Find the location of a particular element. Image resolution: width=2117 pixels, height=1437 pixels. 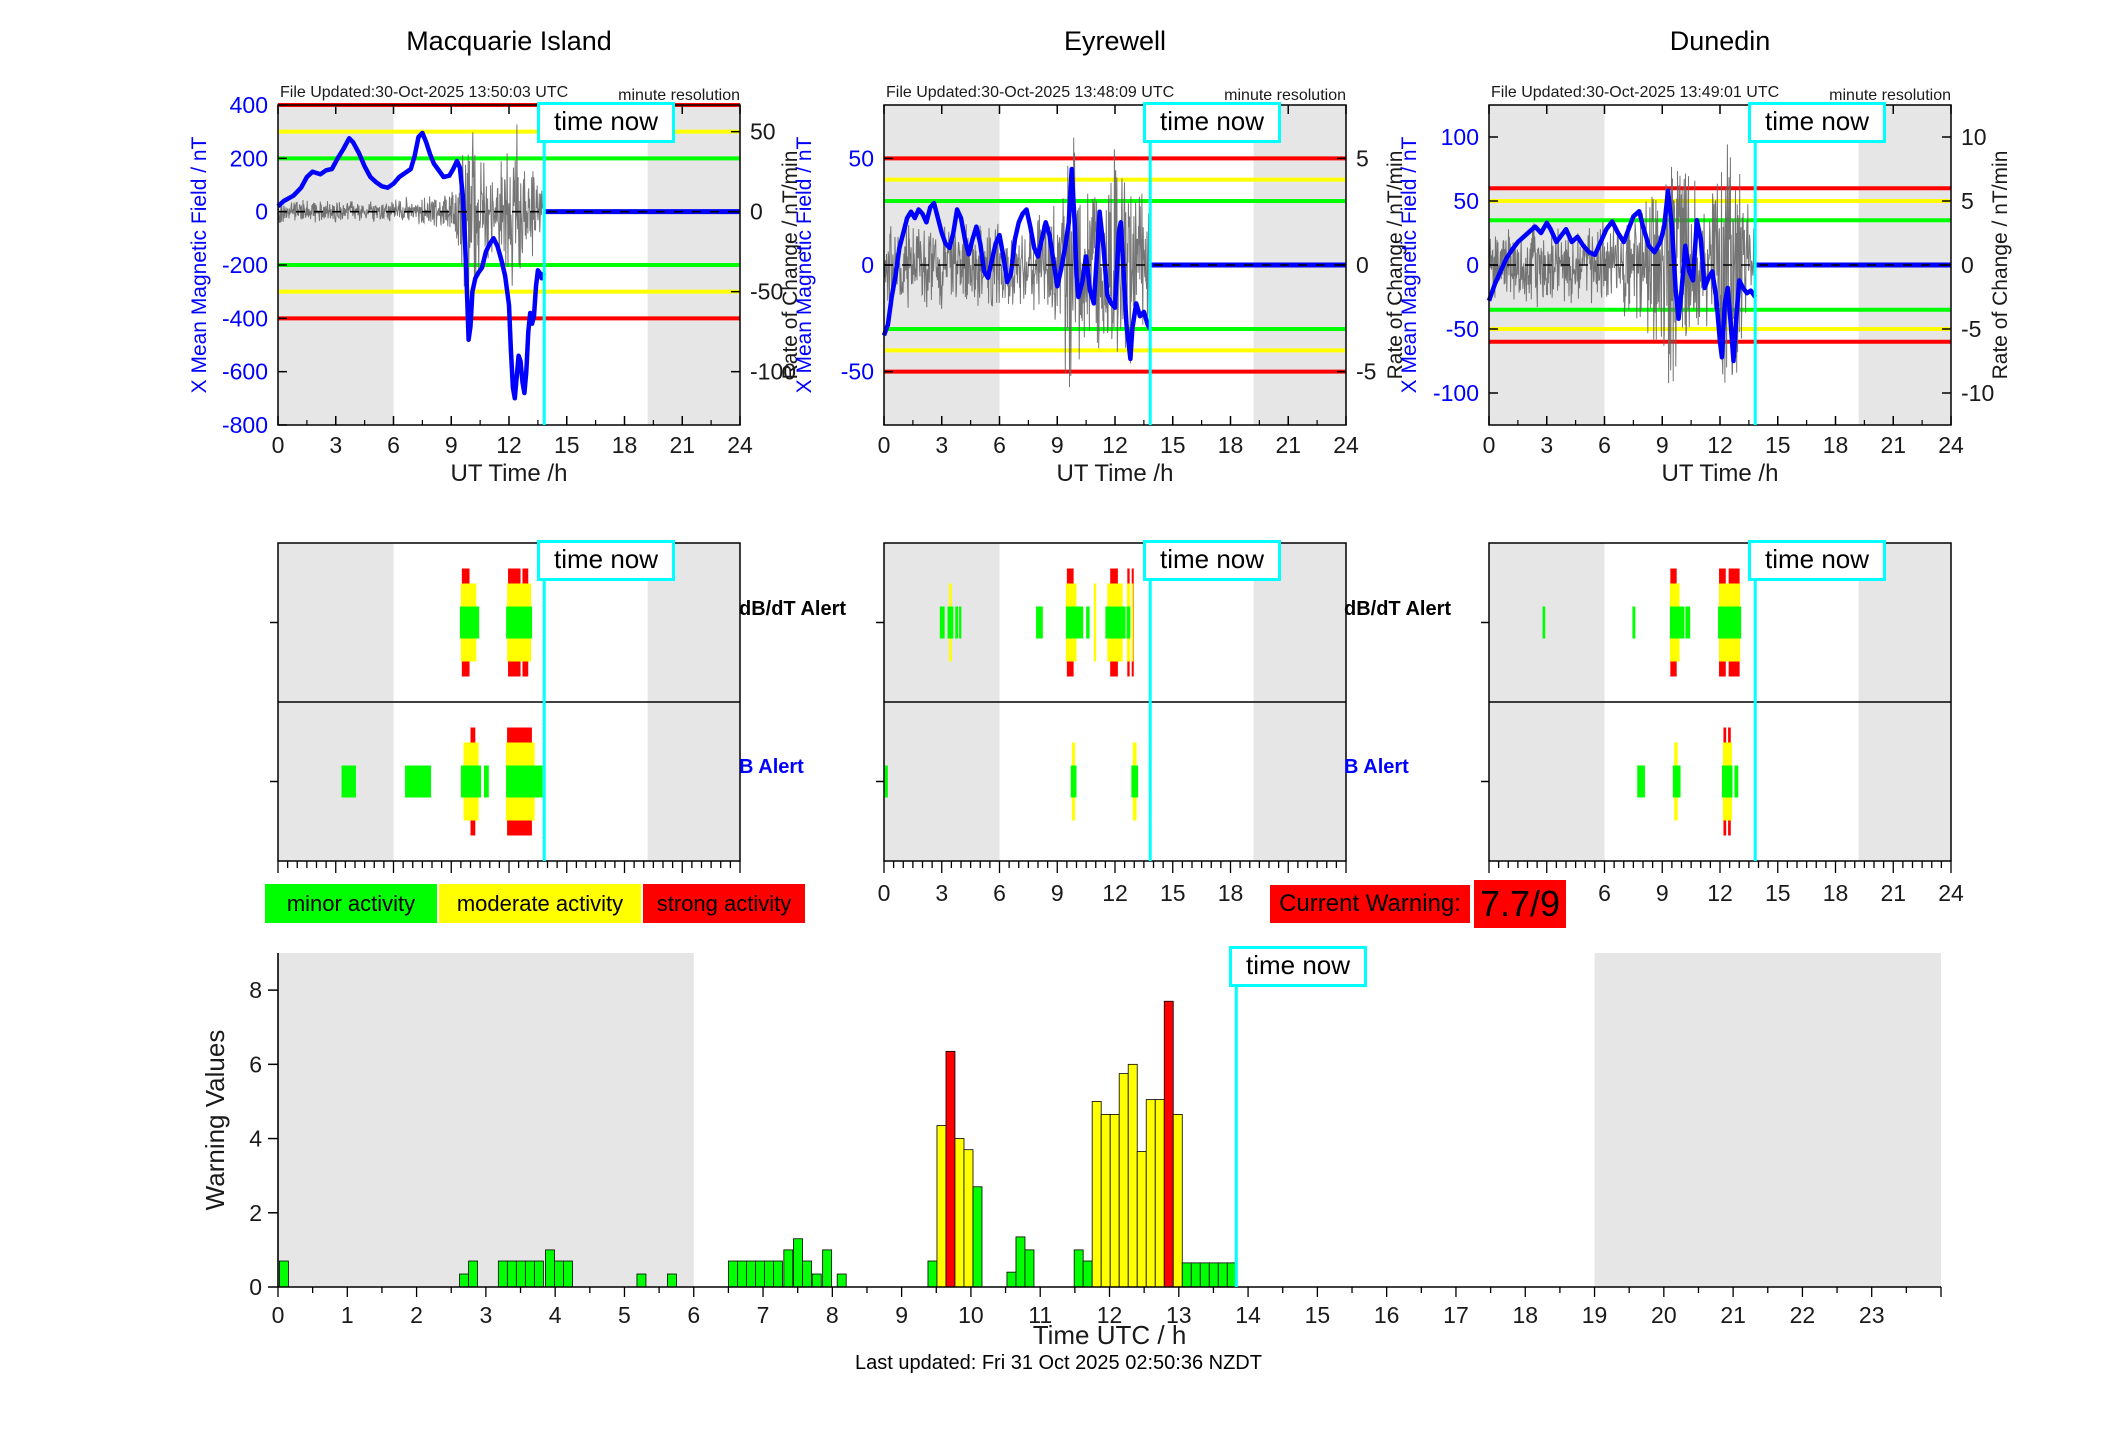

x-tick-label: 3 is located at coordinates (1546, 445).